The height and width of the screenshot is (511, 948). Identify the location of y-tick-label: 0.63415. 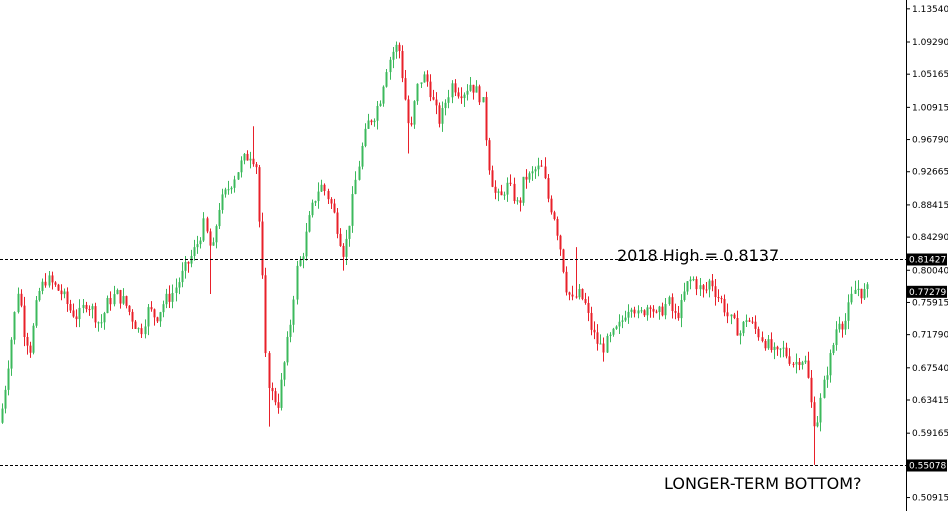
(930, 401).